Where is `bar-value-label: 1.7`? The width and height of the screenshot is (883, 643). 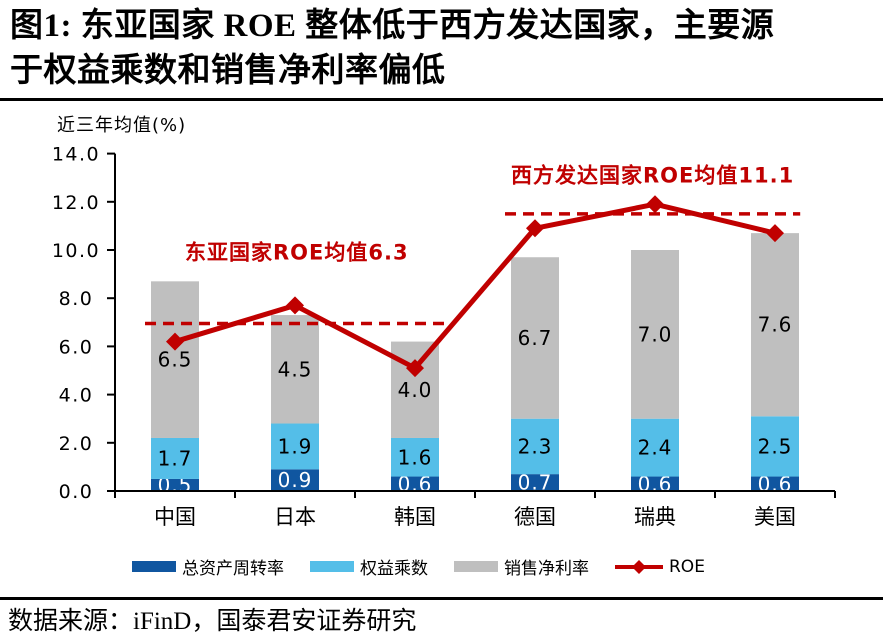 bar-value-label: 1.7 is located at coordinates (175, 458).